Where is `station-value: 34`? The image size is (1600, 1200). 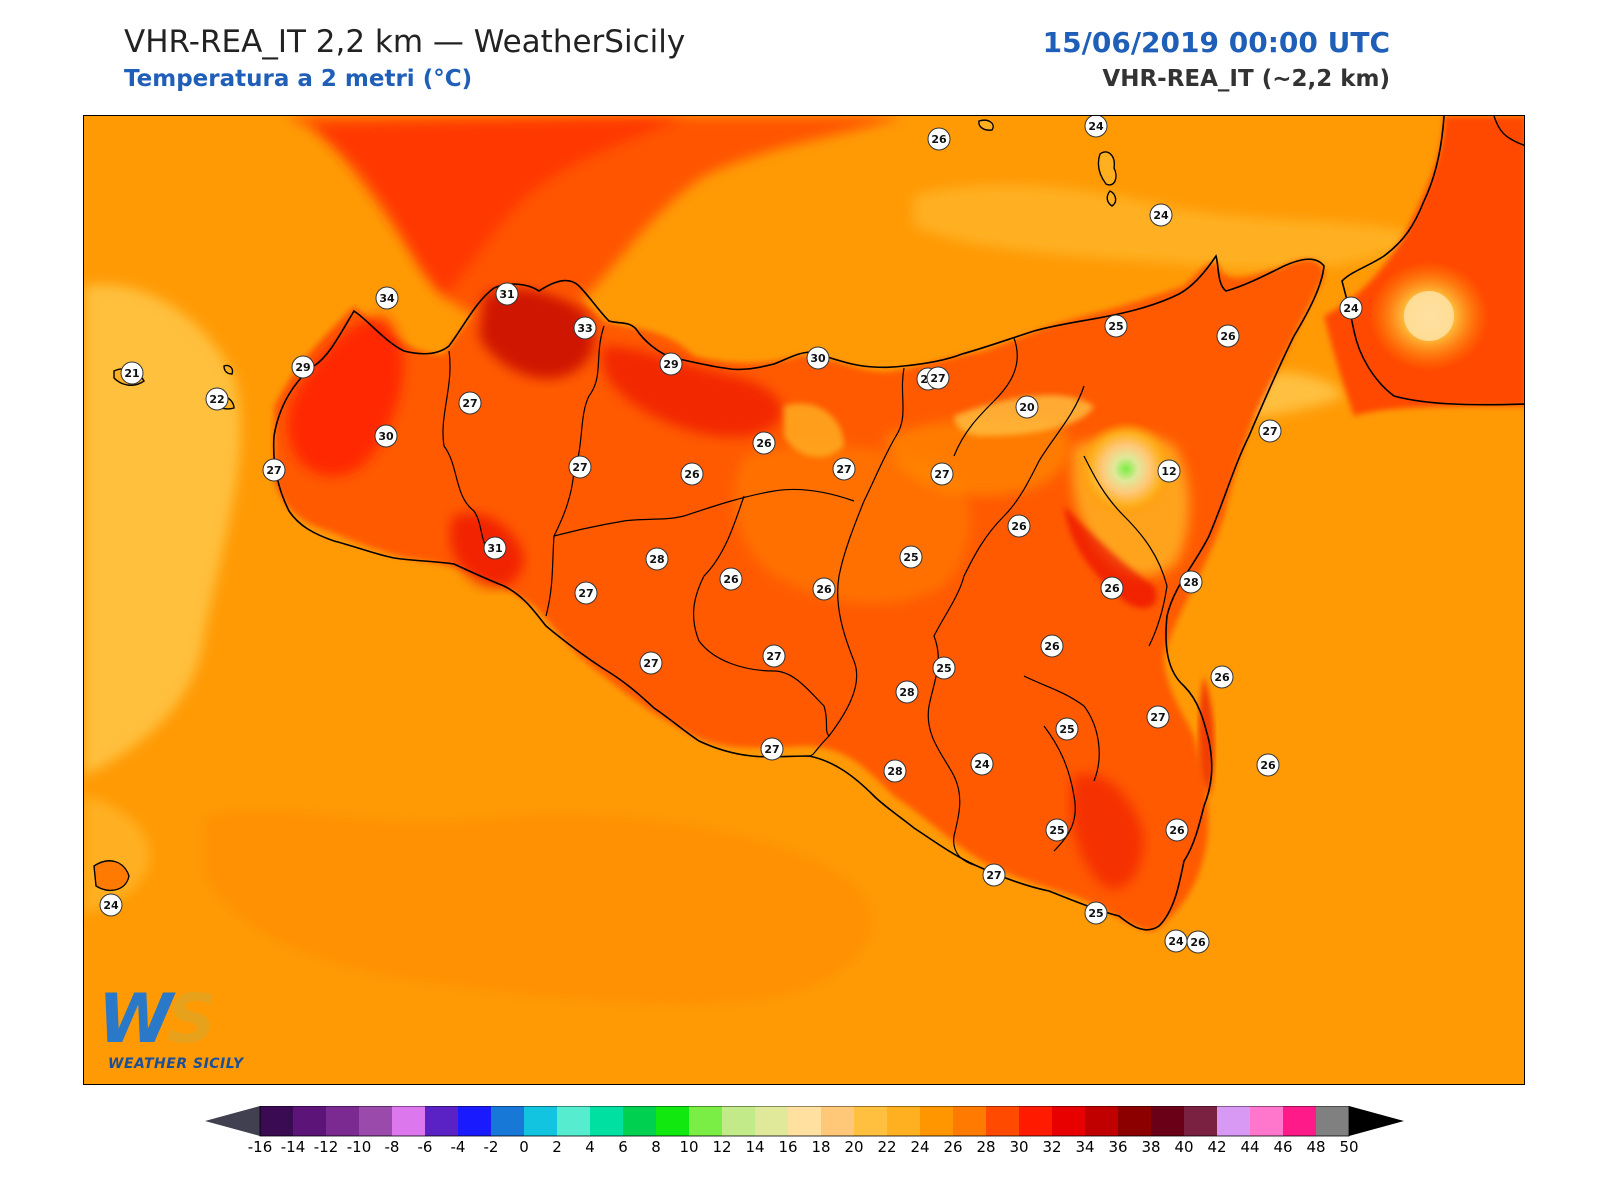 station-value: 34 is located at coordinates (387, 298).